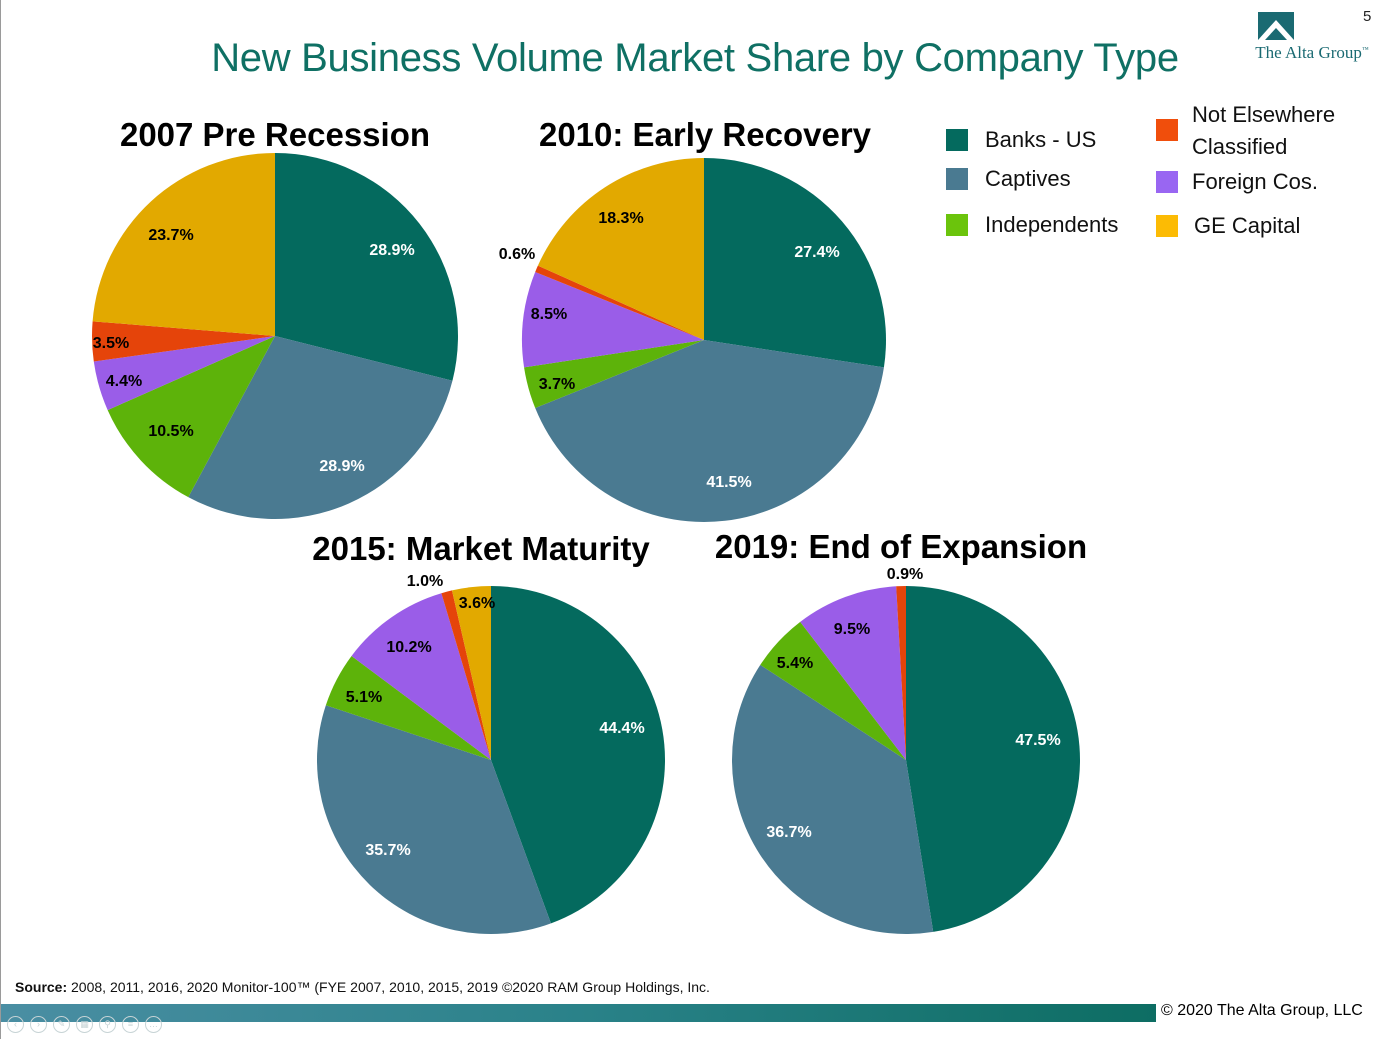  I want to click on data-label-captives: 35.7%, so click(387, 850).